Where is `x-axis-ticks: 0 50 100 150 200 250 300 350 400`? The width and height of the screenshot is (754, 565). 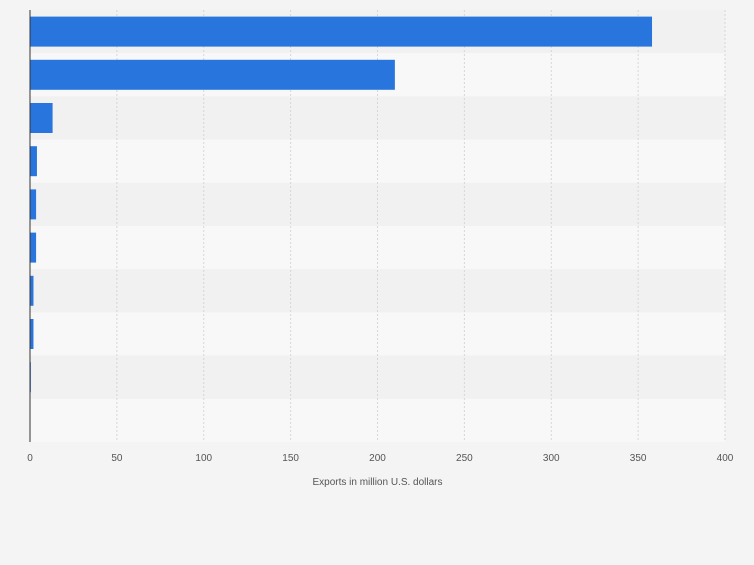 x-axis-ticks: 0 50 100 150 200 250 300 350 400 is located at coordinates (380, 458).